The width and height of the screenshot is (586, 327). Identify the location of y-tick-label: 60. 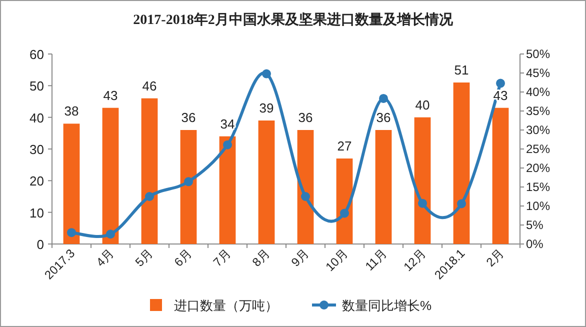
(37, 54).